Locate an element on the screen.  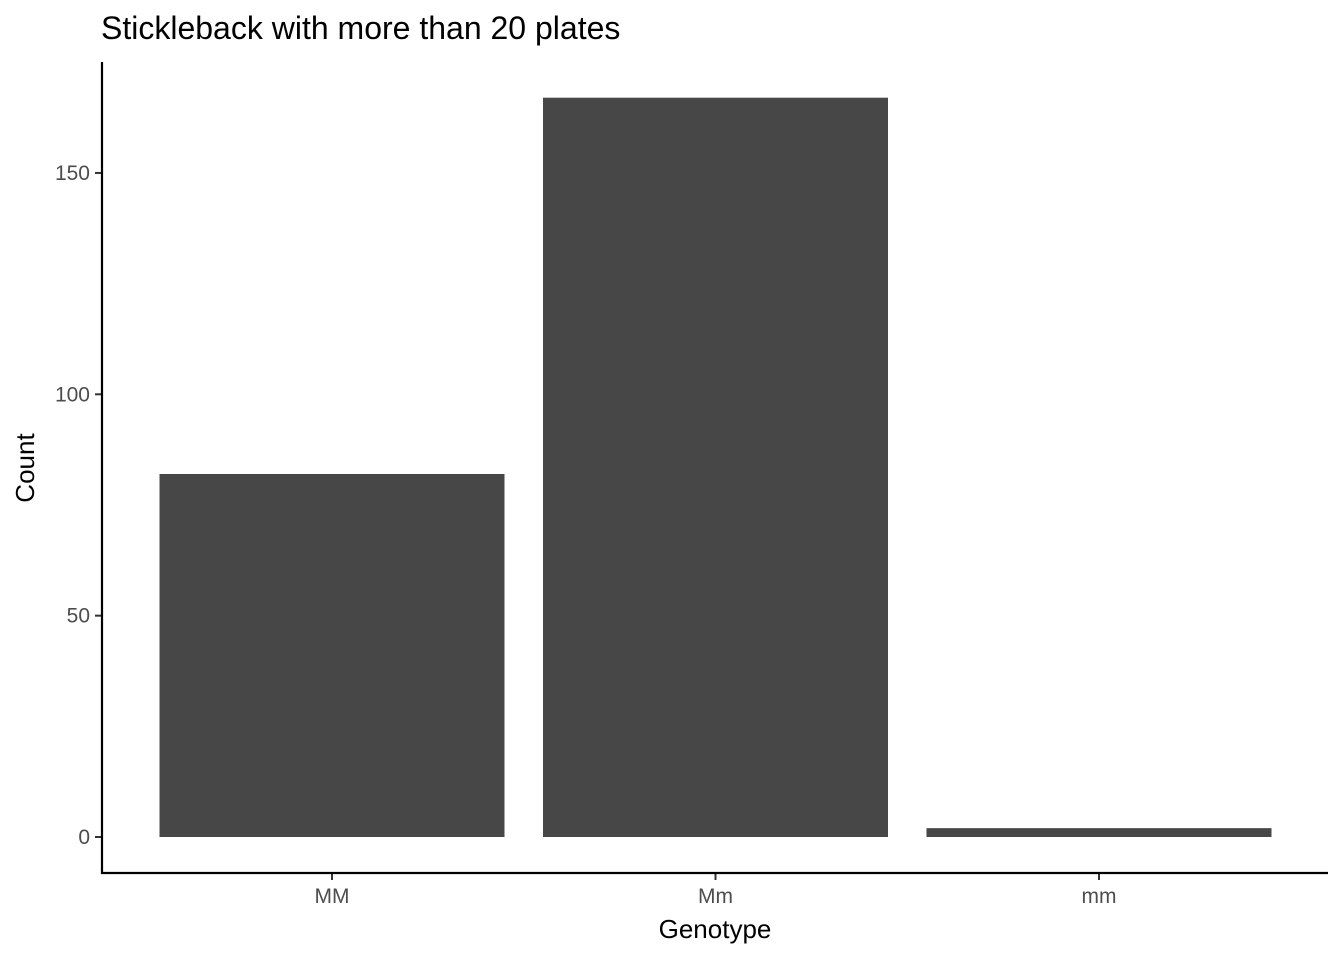
x-tick-label: MM is located at coordinates (332, 896).